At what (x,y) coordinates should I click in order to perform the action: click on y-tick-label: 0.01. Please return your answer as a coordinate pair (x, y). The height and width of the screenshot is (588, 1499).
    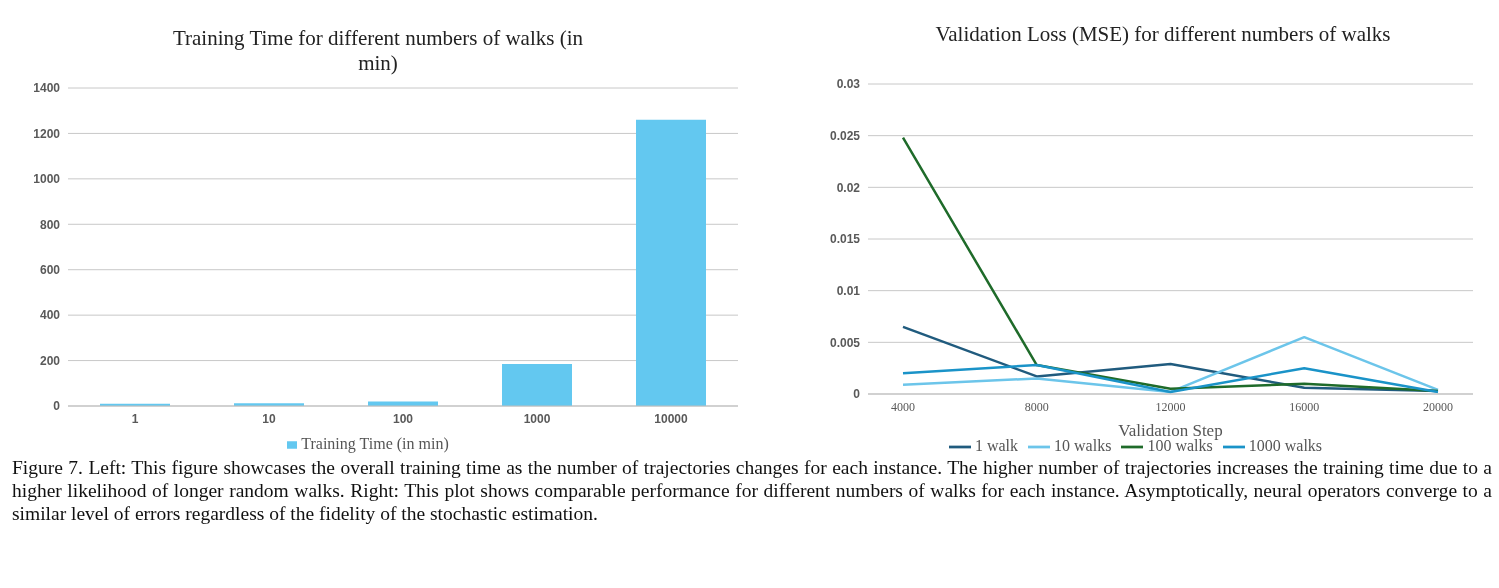
    Looking at the image, I should click on (848, 290).